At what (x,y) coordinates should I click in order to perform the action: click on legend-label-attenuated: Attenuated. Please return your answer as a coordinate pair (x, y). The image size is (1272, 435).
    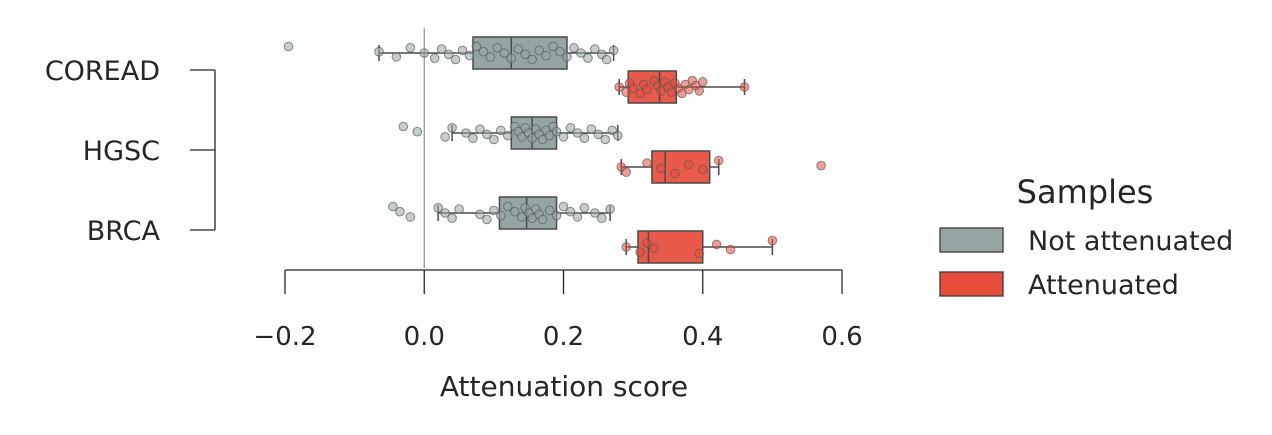
    Looking at the image, I should click on (1103, 285).